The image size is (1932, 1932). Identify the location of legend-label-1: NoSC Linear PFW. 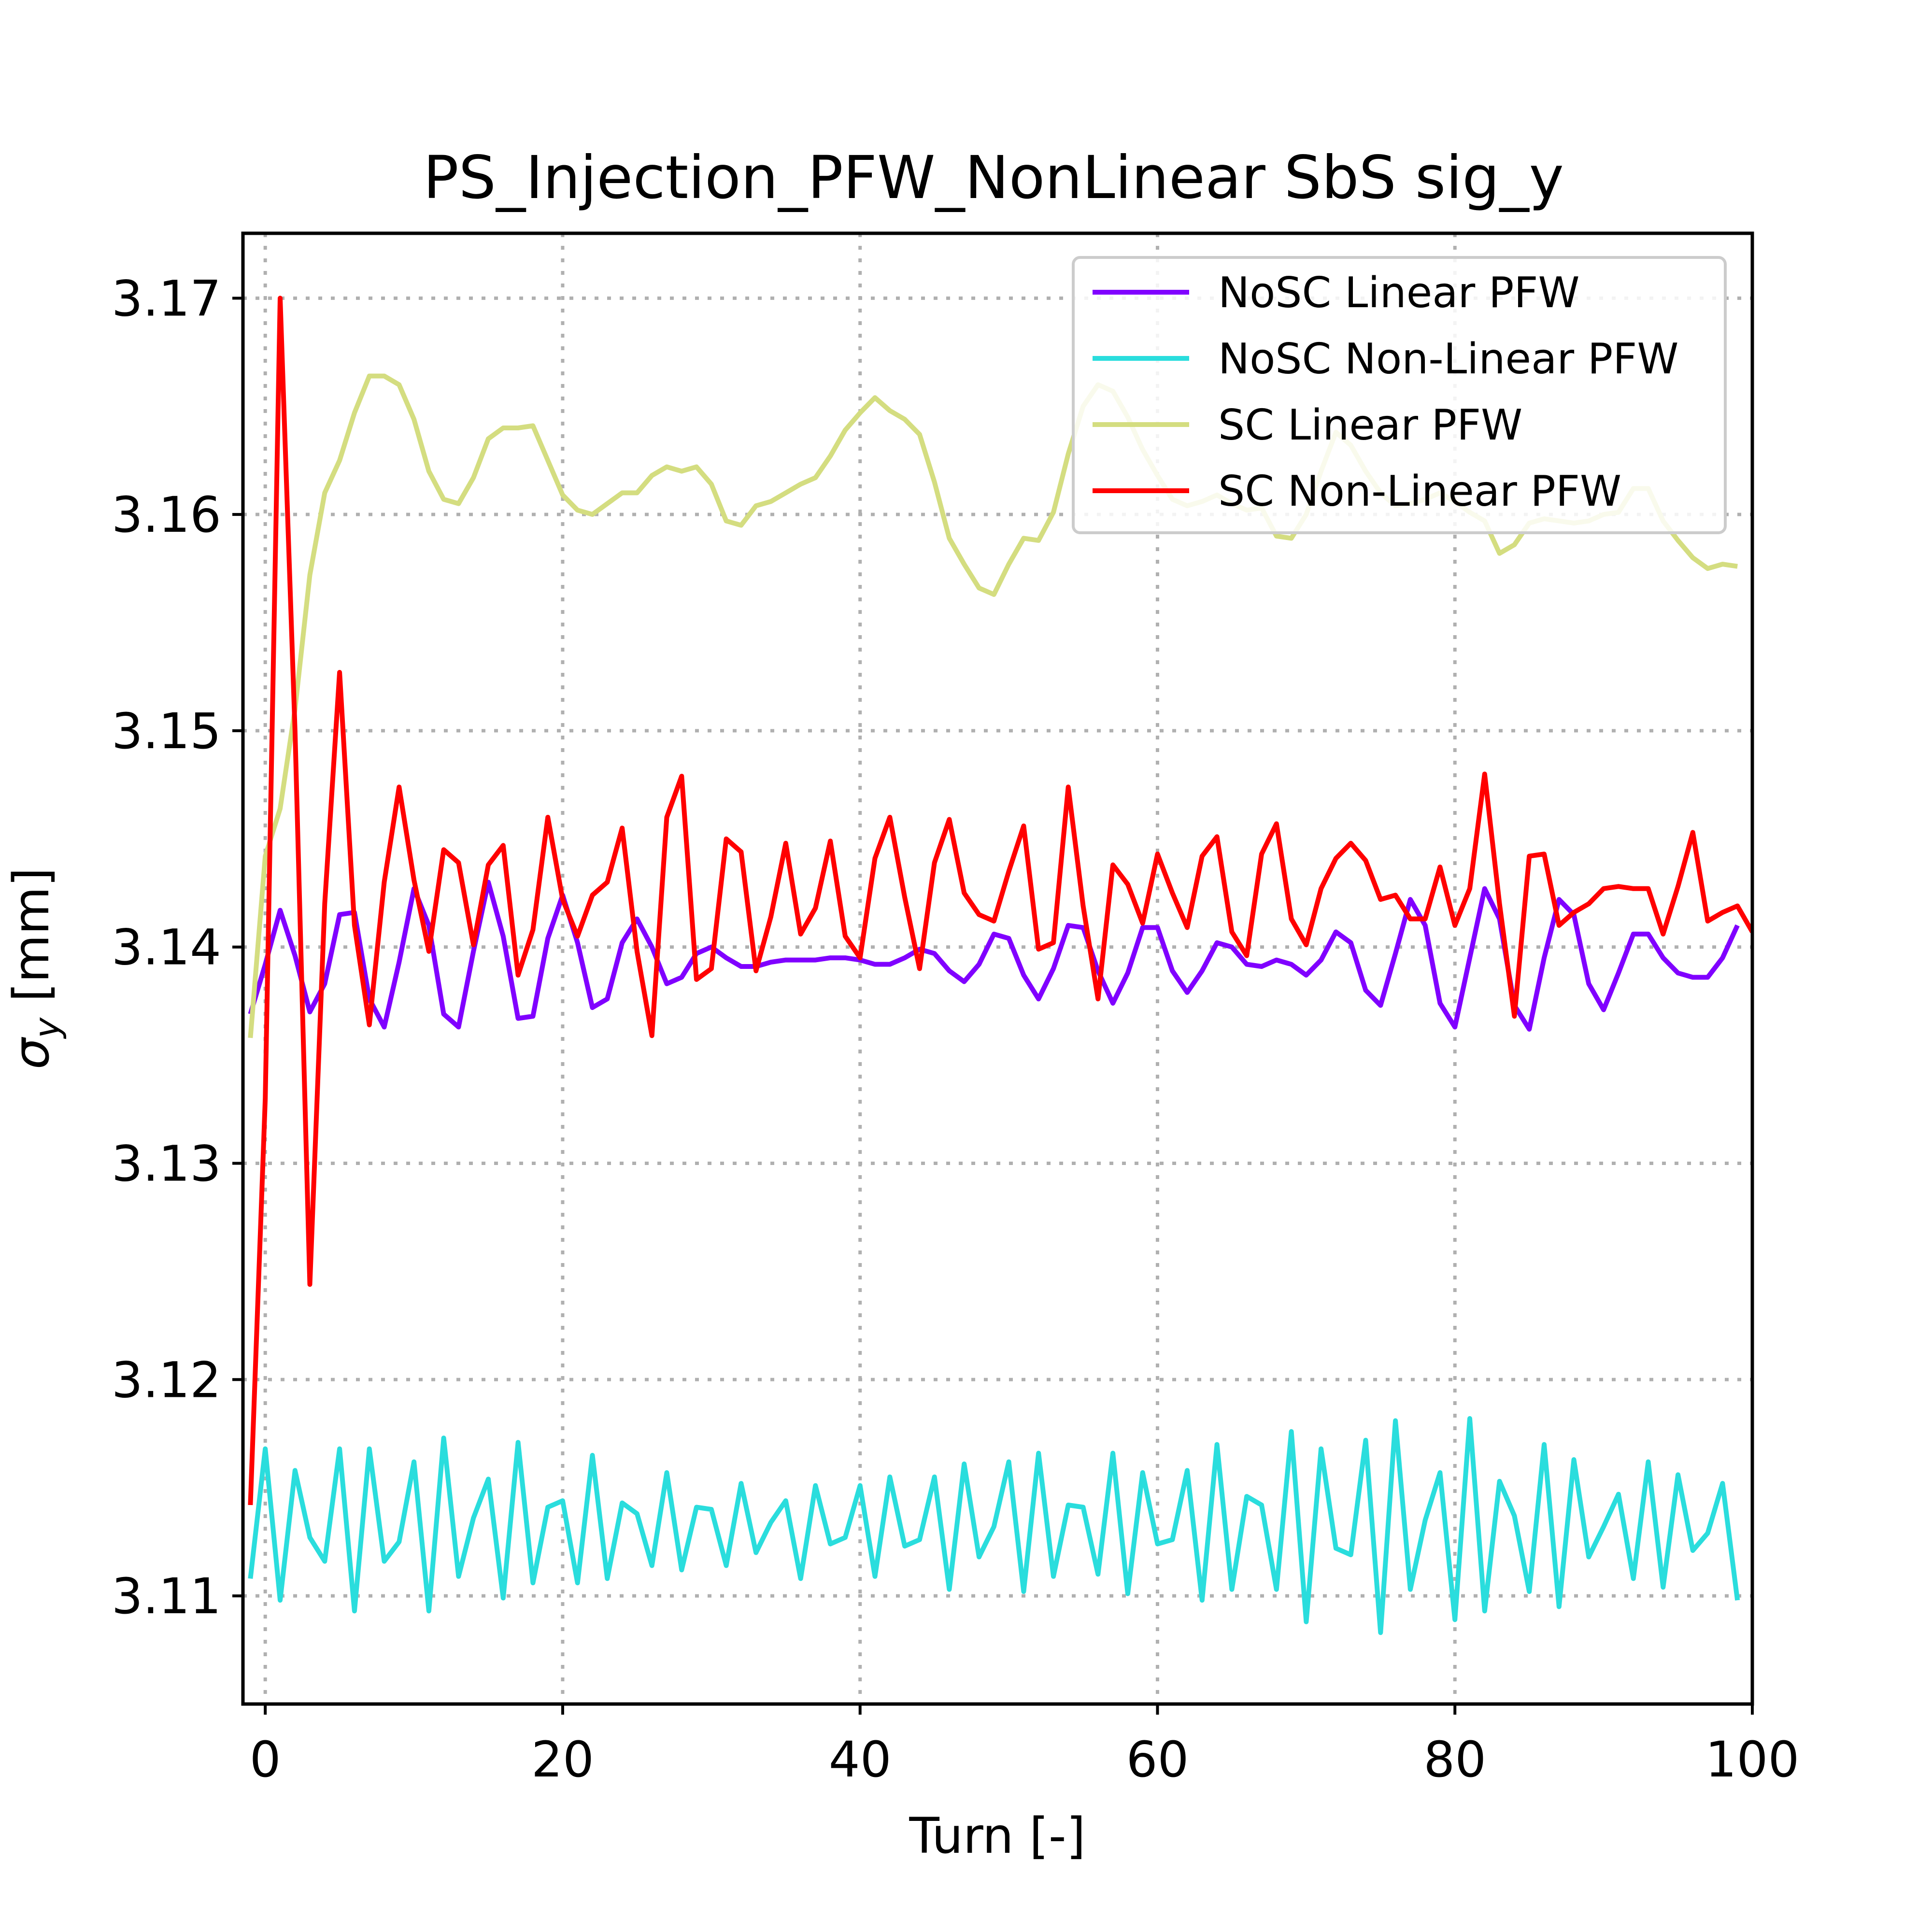
(1399, 292).